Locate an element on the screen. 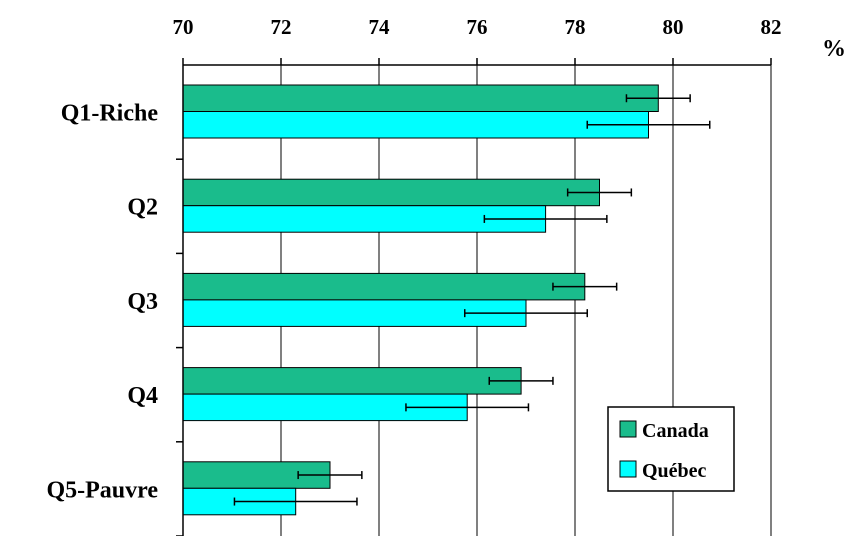  x-tick-label: 78 is located at coordinates (575, 27).